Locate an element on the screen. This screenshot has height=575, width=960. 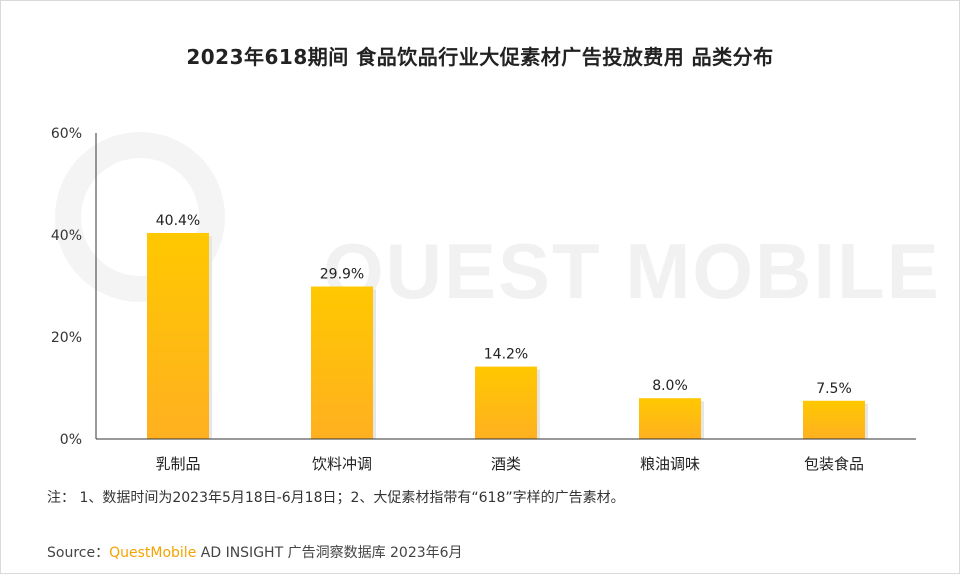
y-tick-label: 60% is located at coordinates (66, 134).